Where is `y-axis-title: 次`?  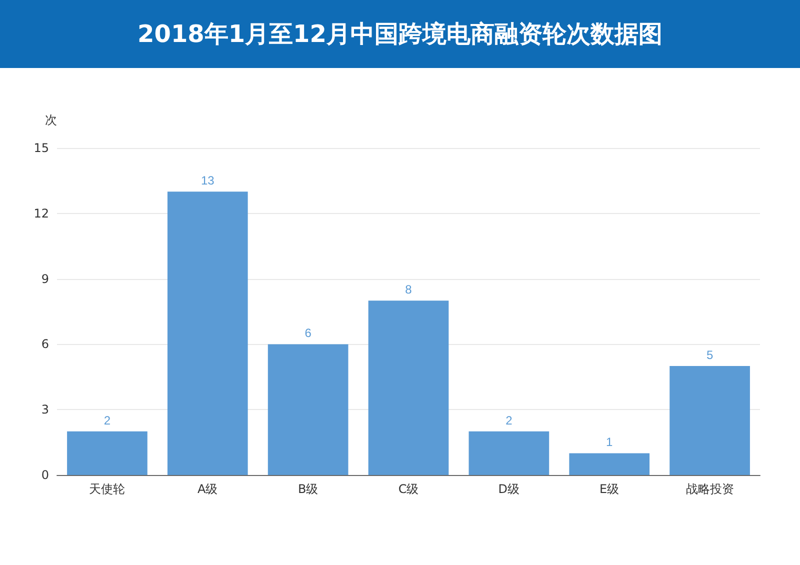 y-axis-title: 次 is located at coordinates (51, 120).